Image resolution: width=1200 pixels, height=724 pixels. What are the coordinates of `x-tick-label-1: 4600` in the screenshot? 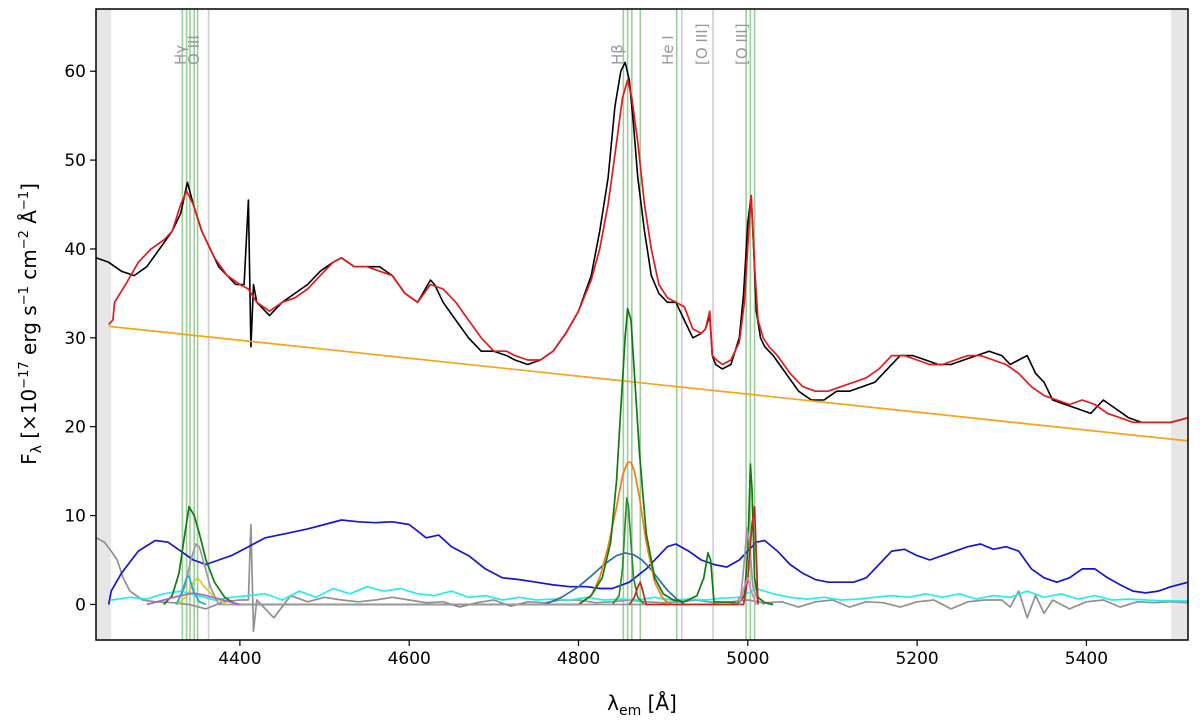 It's located at (409, 659).